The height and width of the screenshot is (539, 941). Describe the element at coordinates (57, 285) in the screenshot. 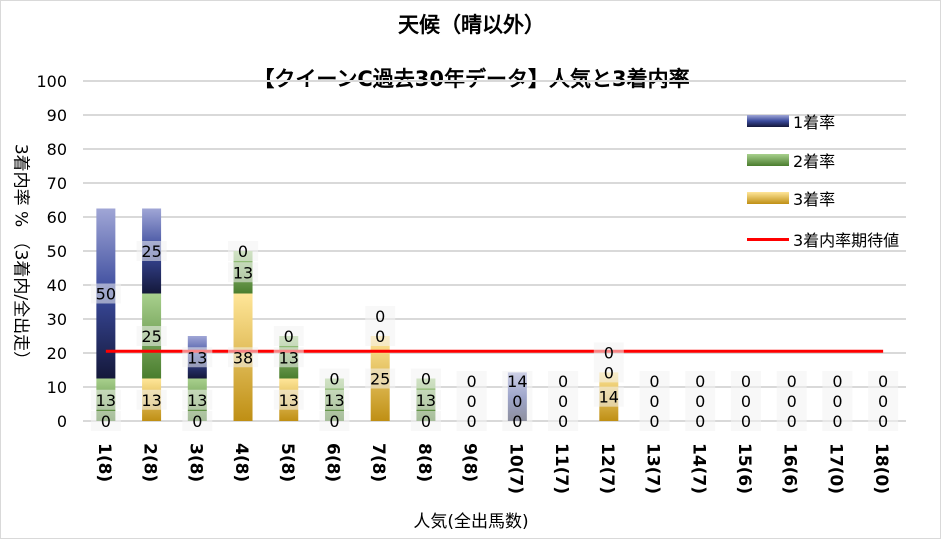

I see `y-tick-label: 40` at that location.